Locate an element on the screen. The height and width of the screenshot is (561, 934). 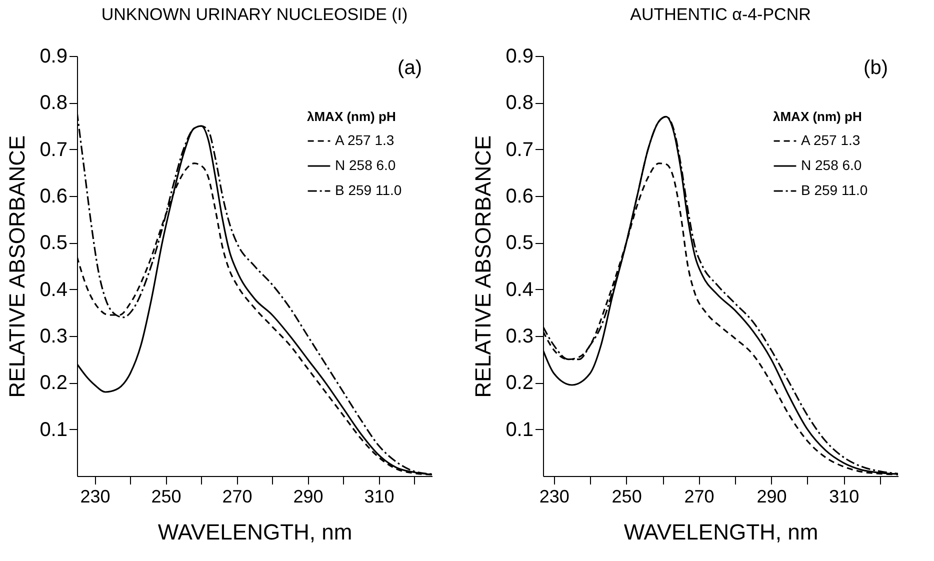
annotation: (a) is located at coordinates (410, 68).